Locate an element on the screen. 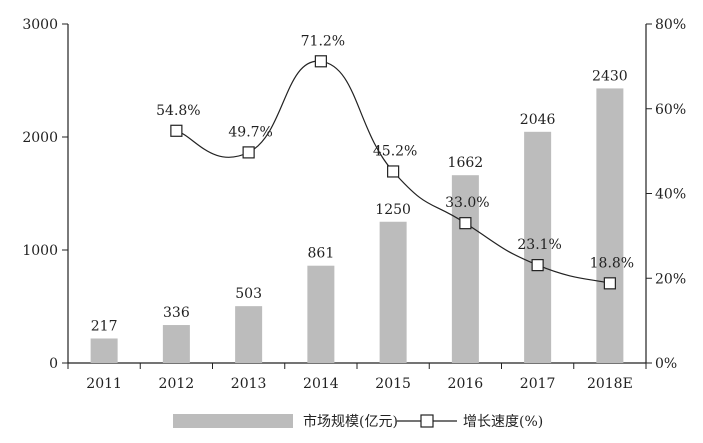  line-value-label: 71.2% is located at coordinates (323, 41).